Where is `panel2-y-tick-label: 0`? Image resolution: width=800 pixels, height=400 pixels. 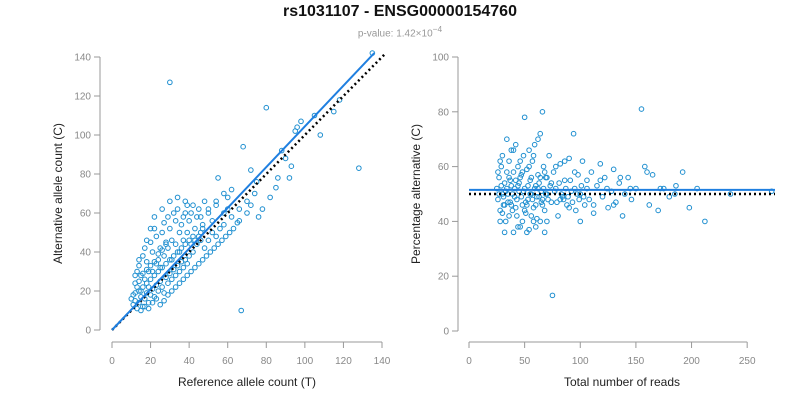 panel2-y-tick-label: 0 is located at coordinates (446, 332).